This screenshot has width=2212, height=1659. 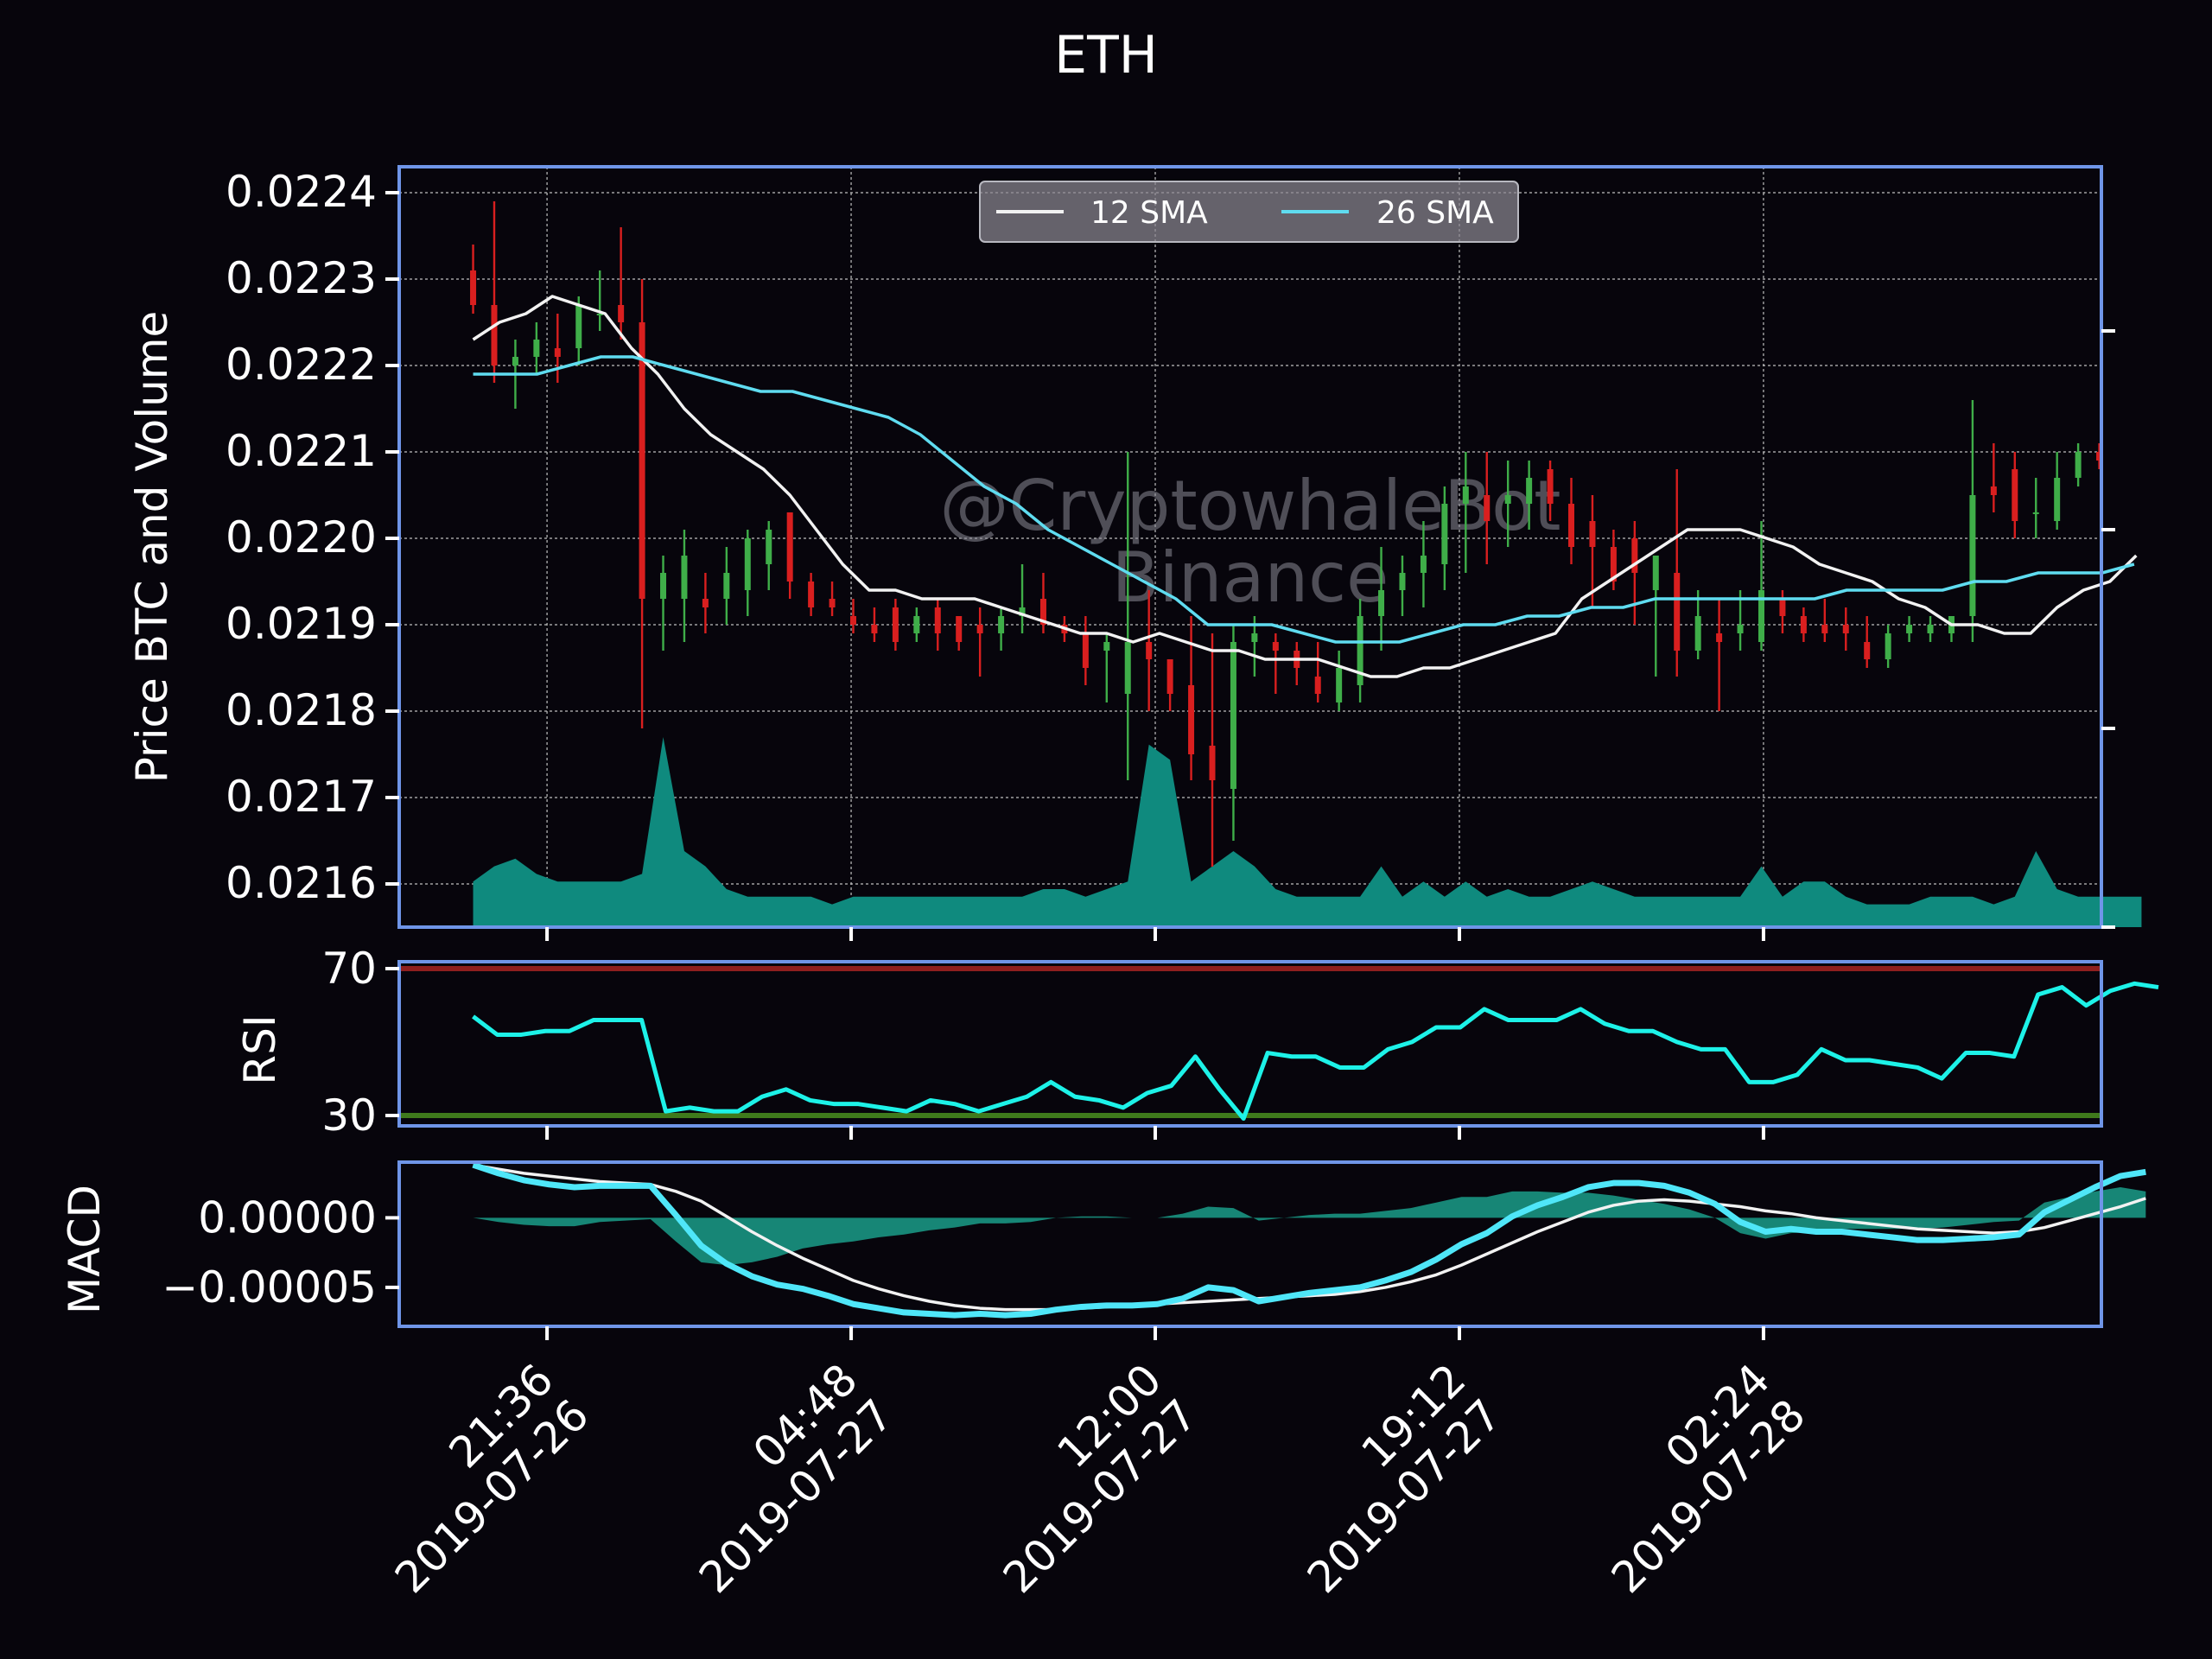 What do you see at coordinates (301, 278) in the screenshot?
I see `y-tick-label: 0.0223` at bounding box center [301, 278].